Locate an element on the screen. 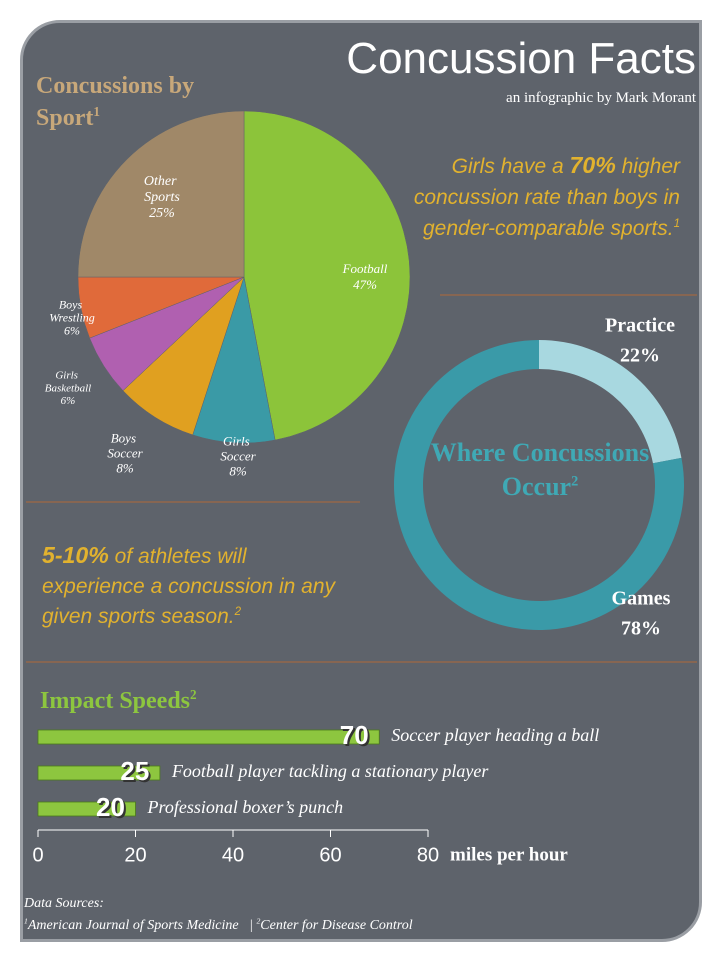  slice-label: Boys Wrestling is located at coordinates (72, 310).